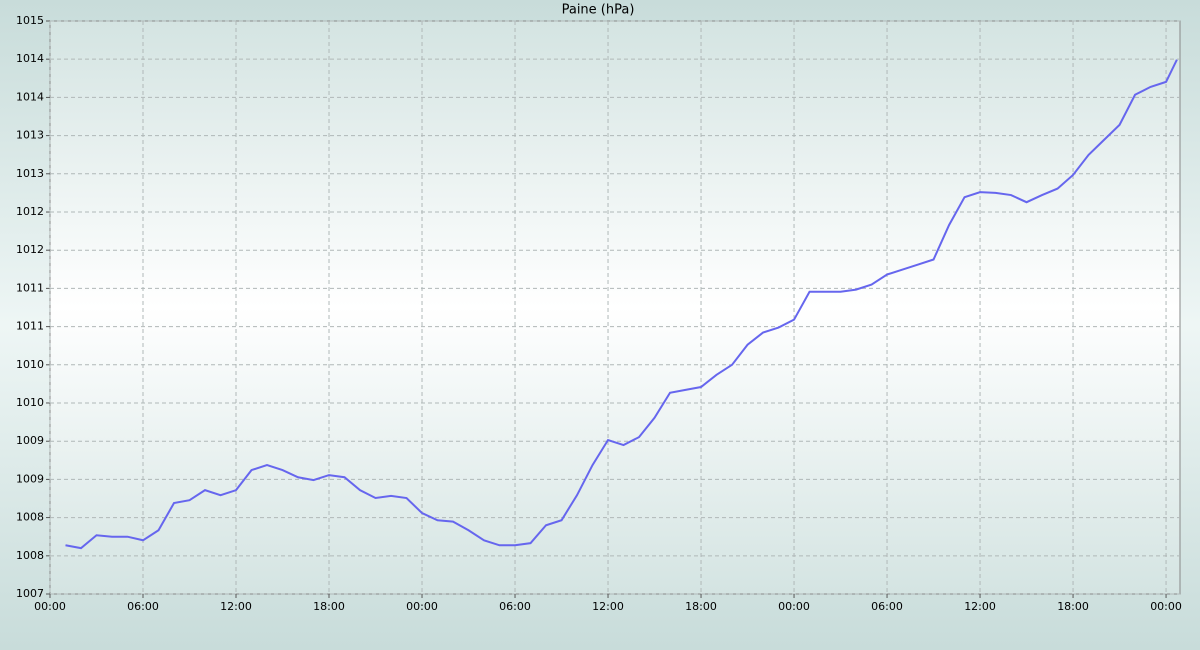  I want to click on chart-title: Paine (hPa), so click(598, 10).